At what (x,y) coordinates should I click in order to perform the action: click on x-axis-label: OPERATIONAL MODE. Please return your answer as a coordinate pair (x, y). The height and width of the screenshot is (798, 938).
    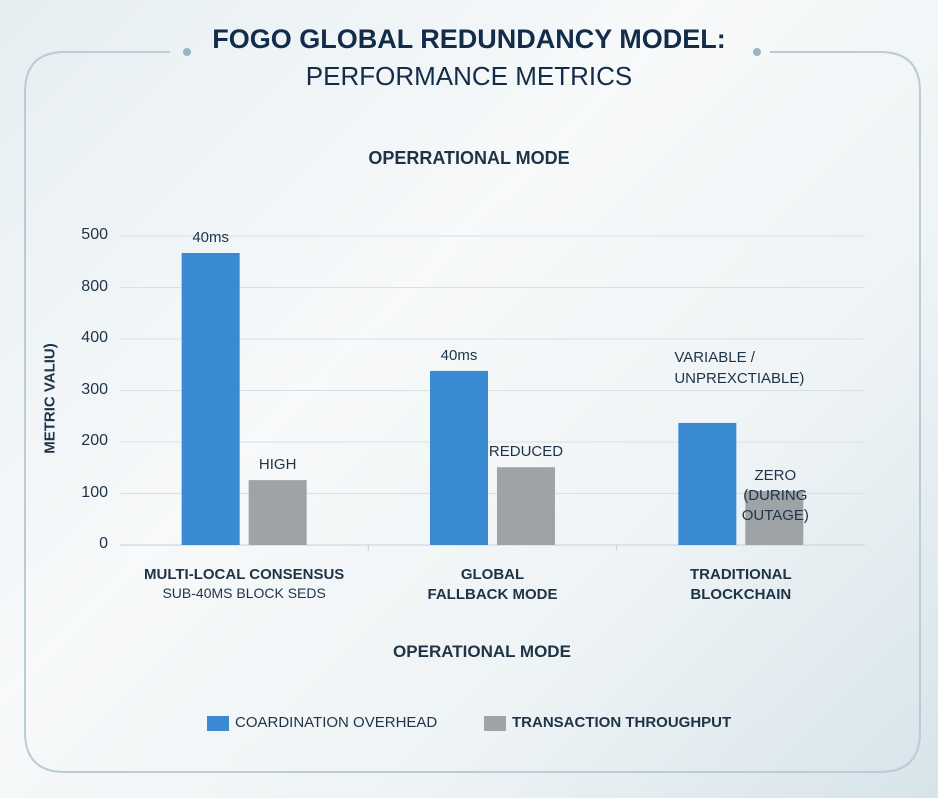
    Looking at the image, I should click on (482, 651).